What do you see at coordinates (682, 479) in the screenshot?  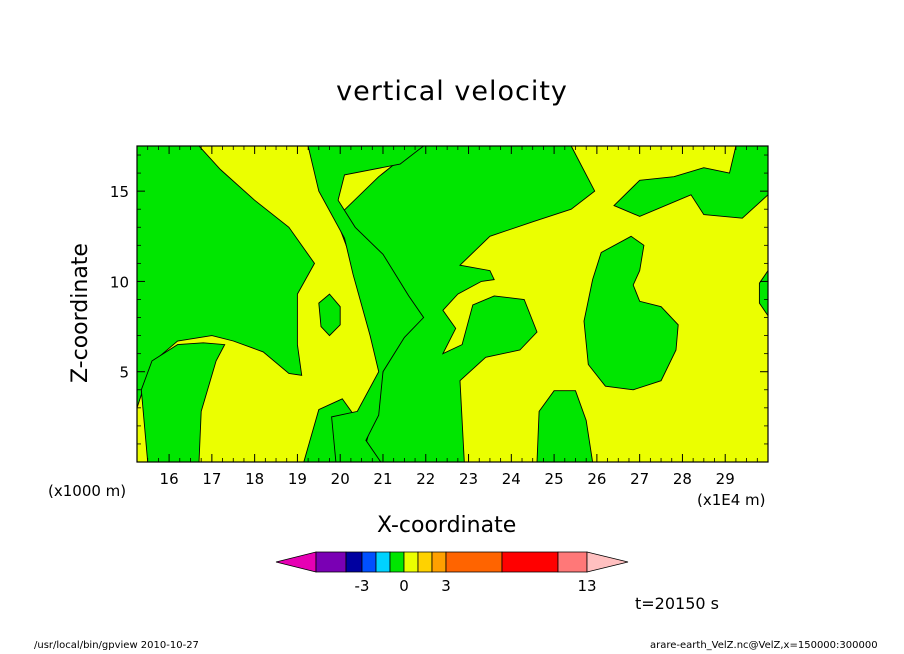 I see `x-tick-label: 28` at bounding box center [682, 479].